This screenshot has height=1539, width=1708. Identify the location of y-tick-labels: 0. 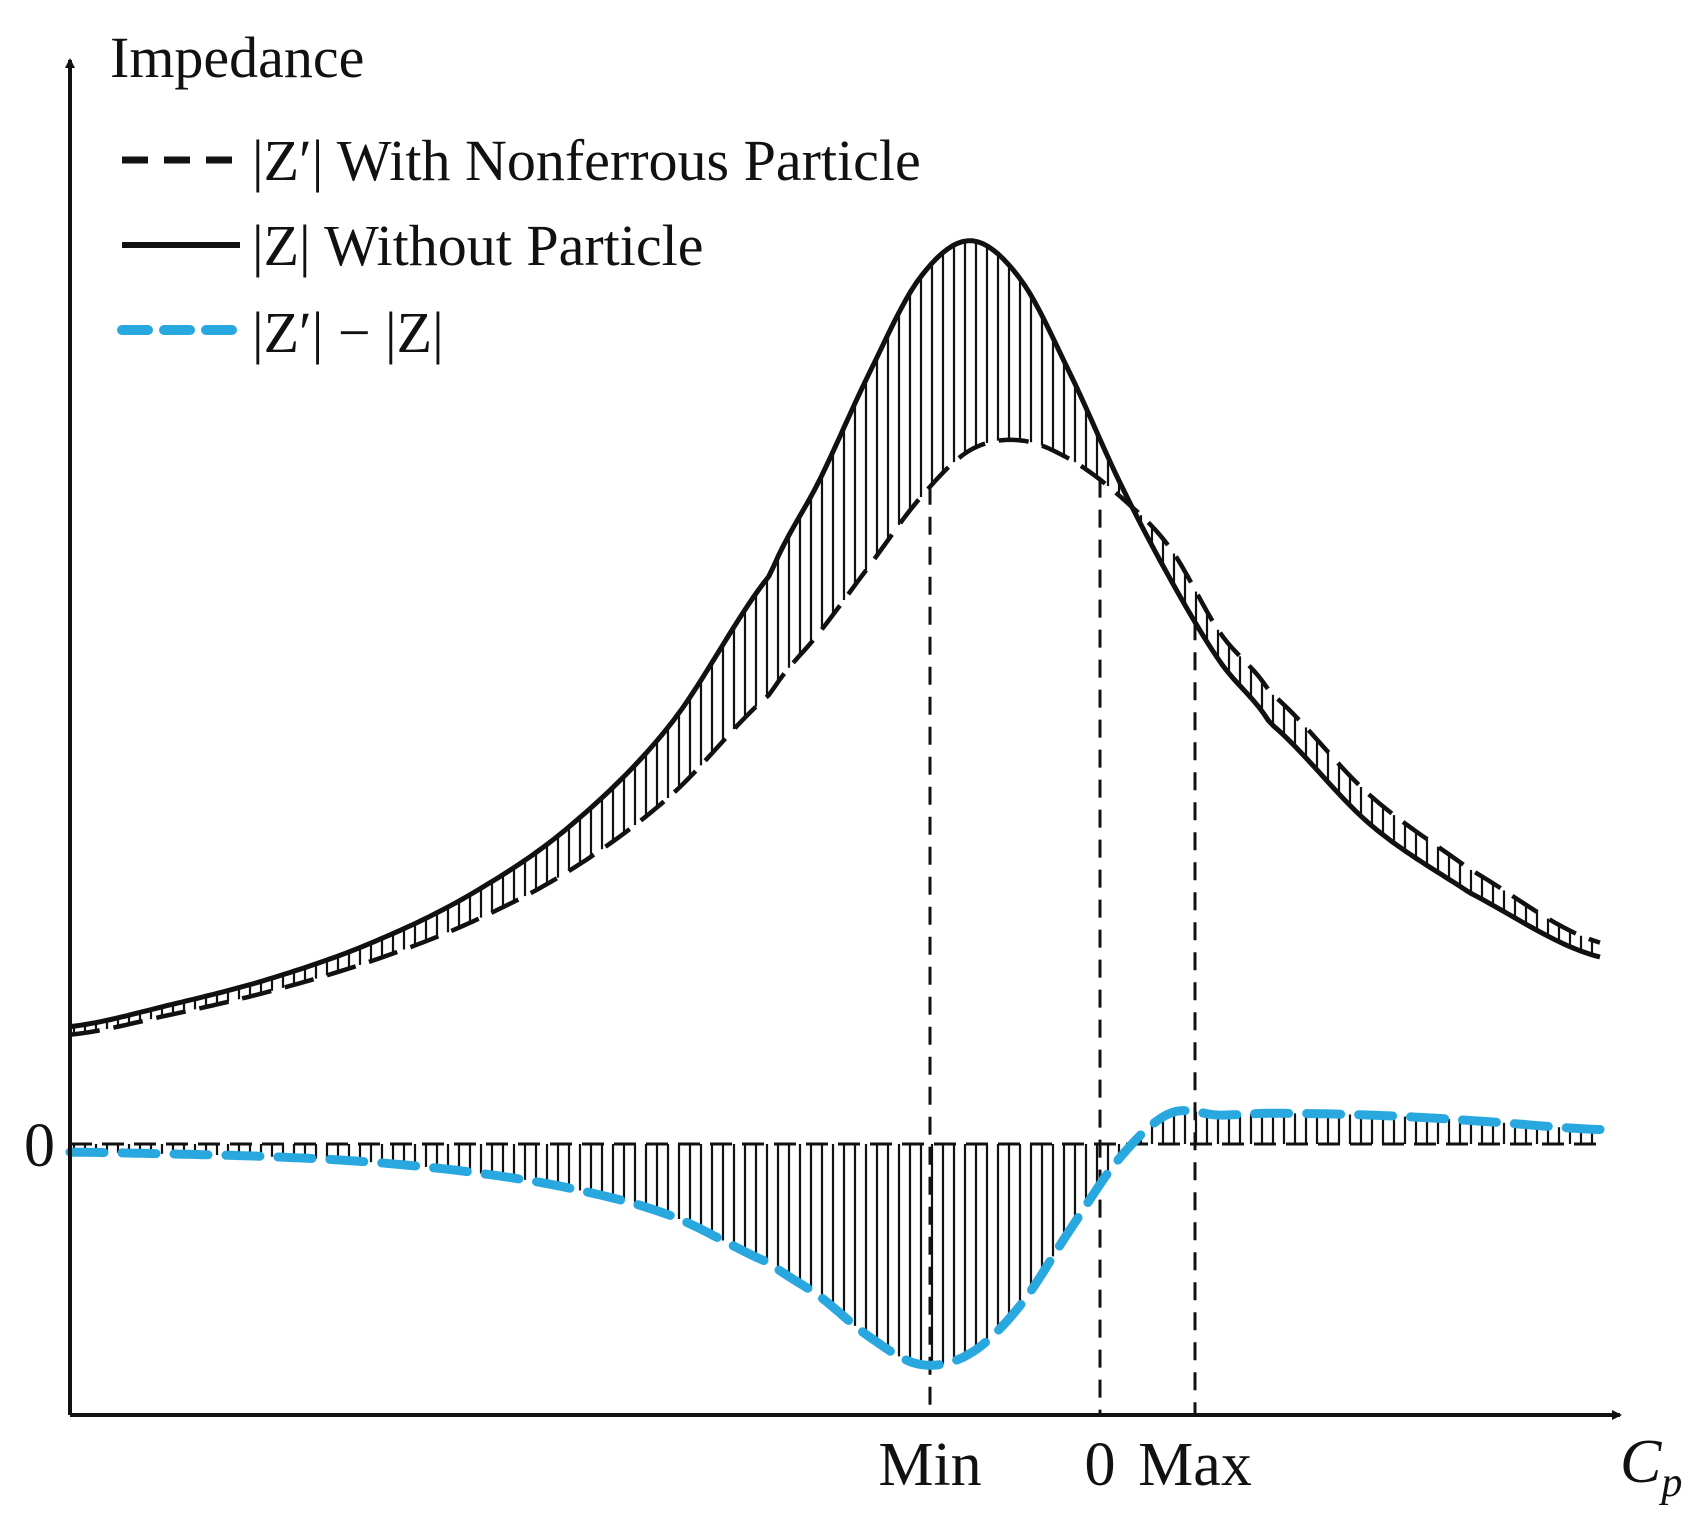
(39, 1146).